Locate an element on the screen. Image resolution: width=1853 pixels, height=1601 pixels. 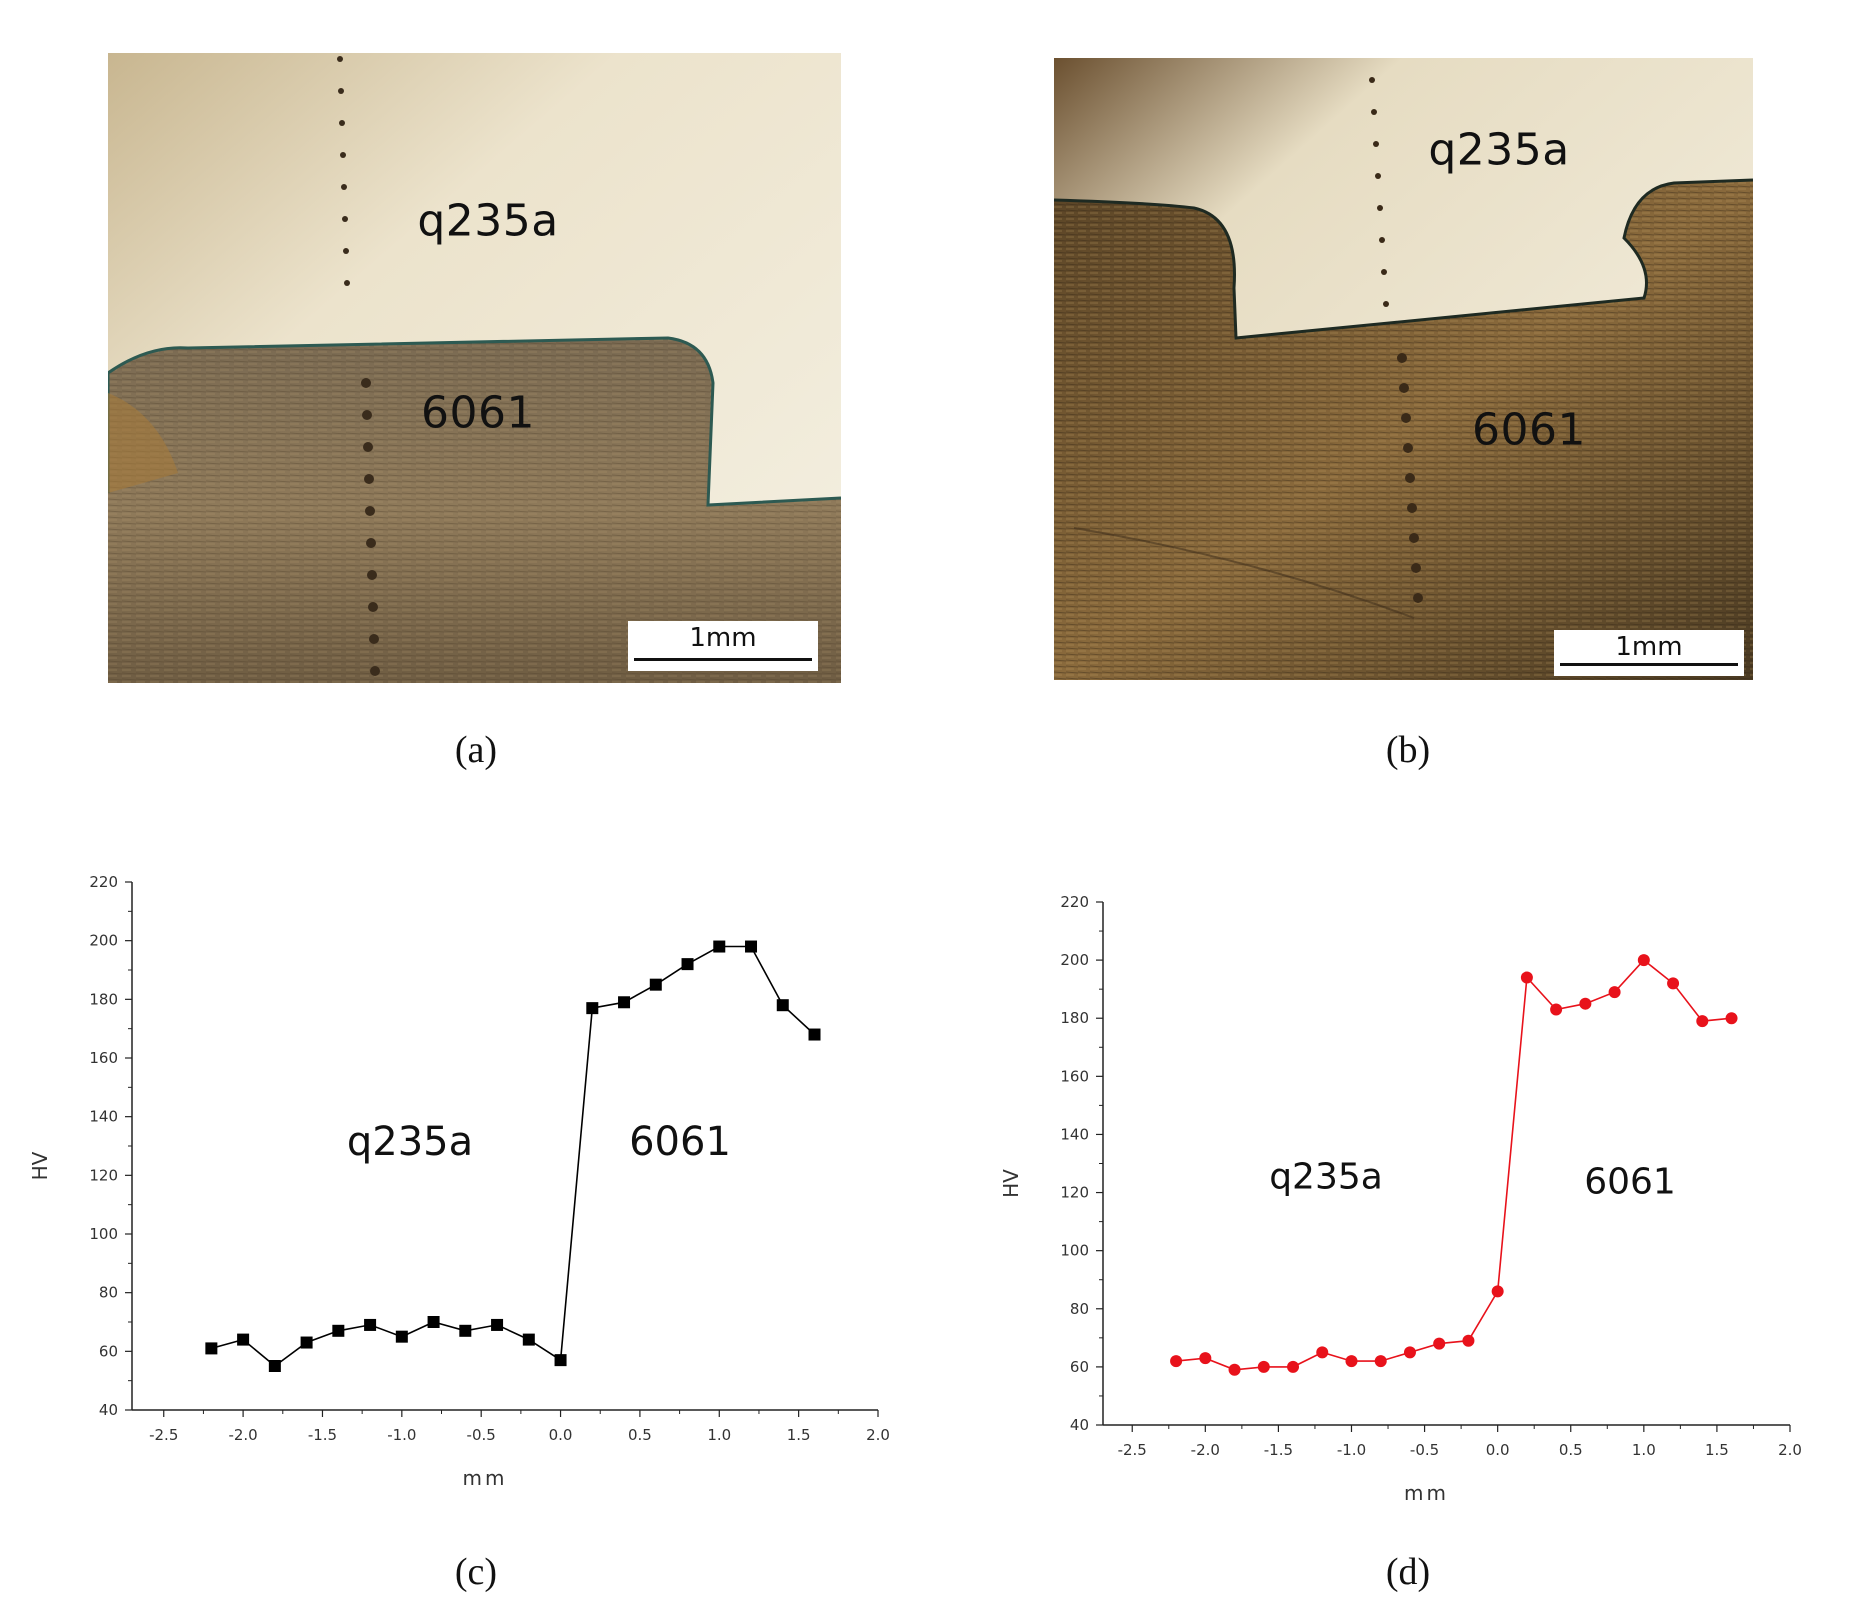
chart-c-6061-annotation: 6061 is located at coordinates (680, 1142).